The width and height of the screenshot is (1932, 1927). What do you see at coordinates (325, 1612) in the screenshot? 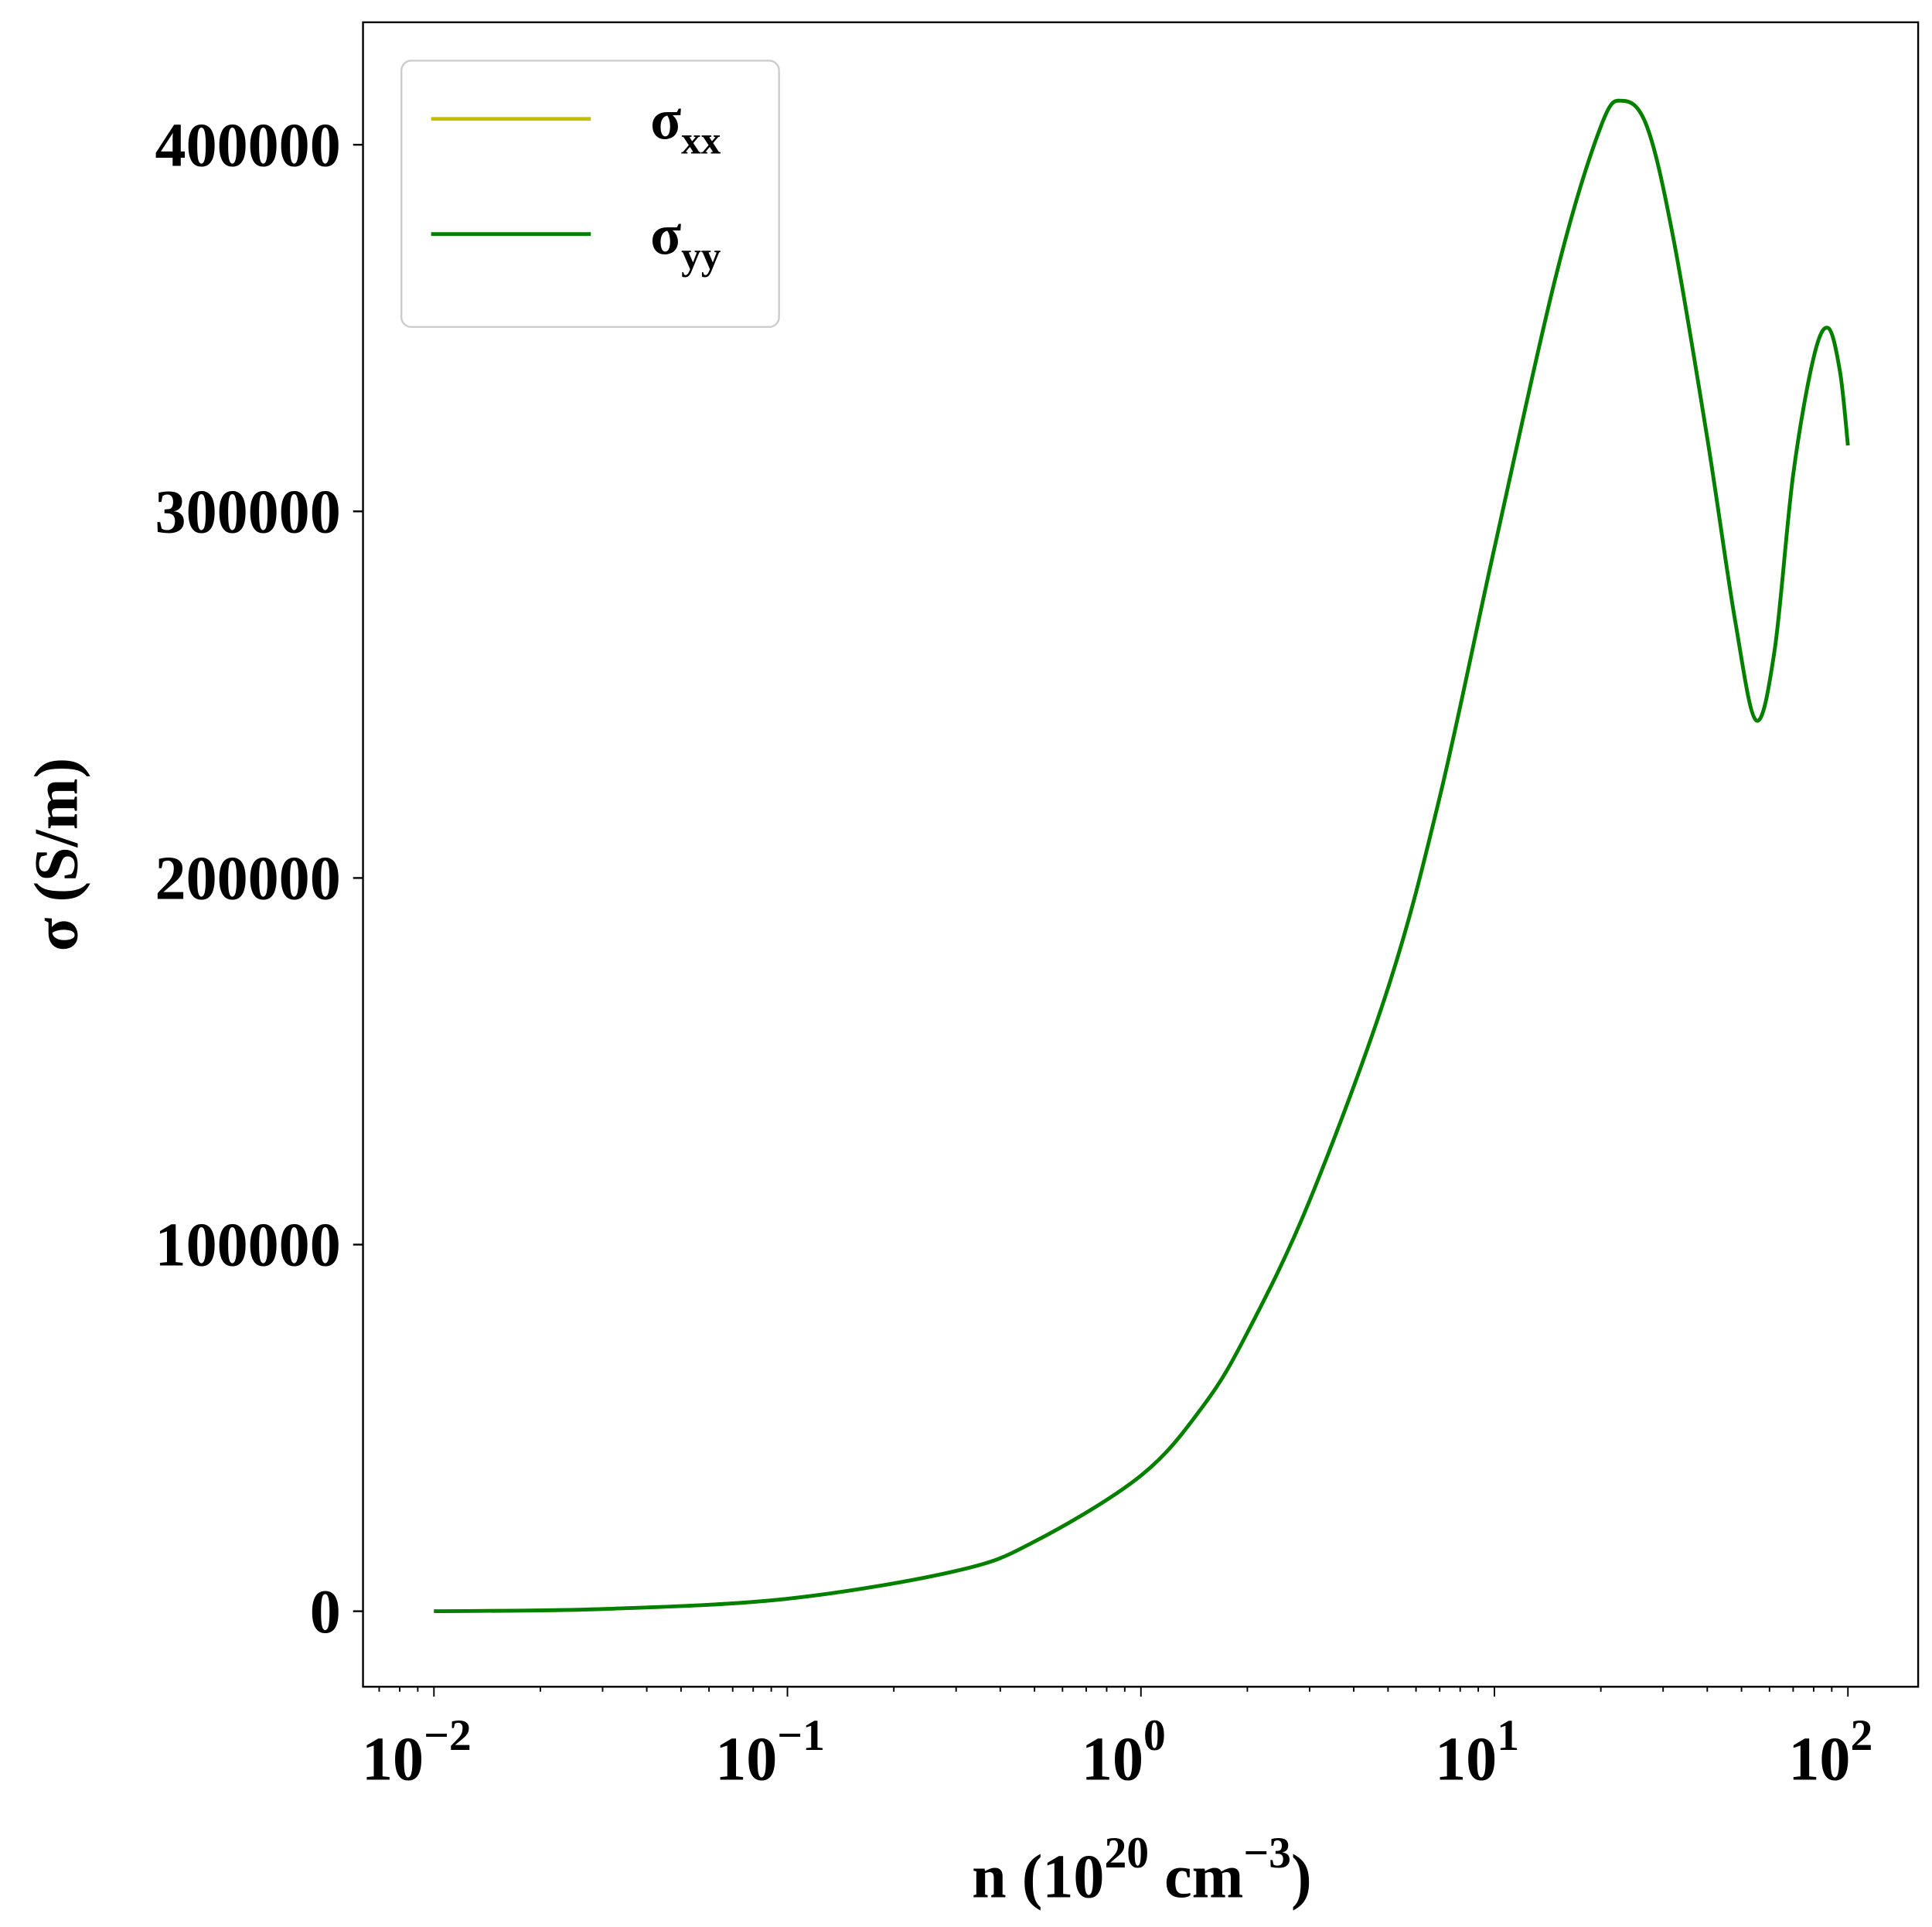
I see `y-tick-label: 0` at bounding box center [325, 1612].